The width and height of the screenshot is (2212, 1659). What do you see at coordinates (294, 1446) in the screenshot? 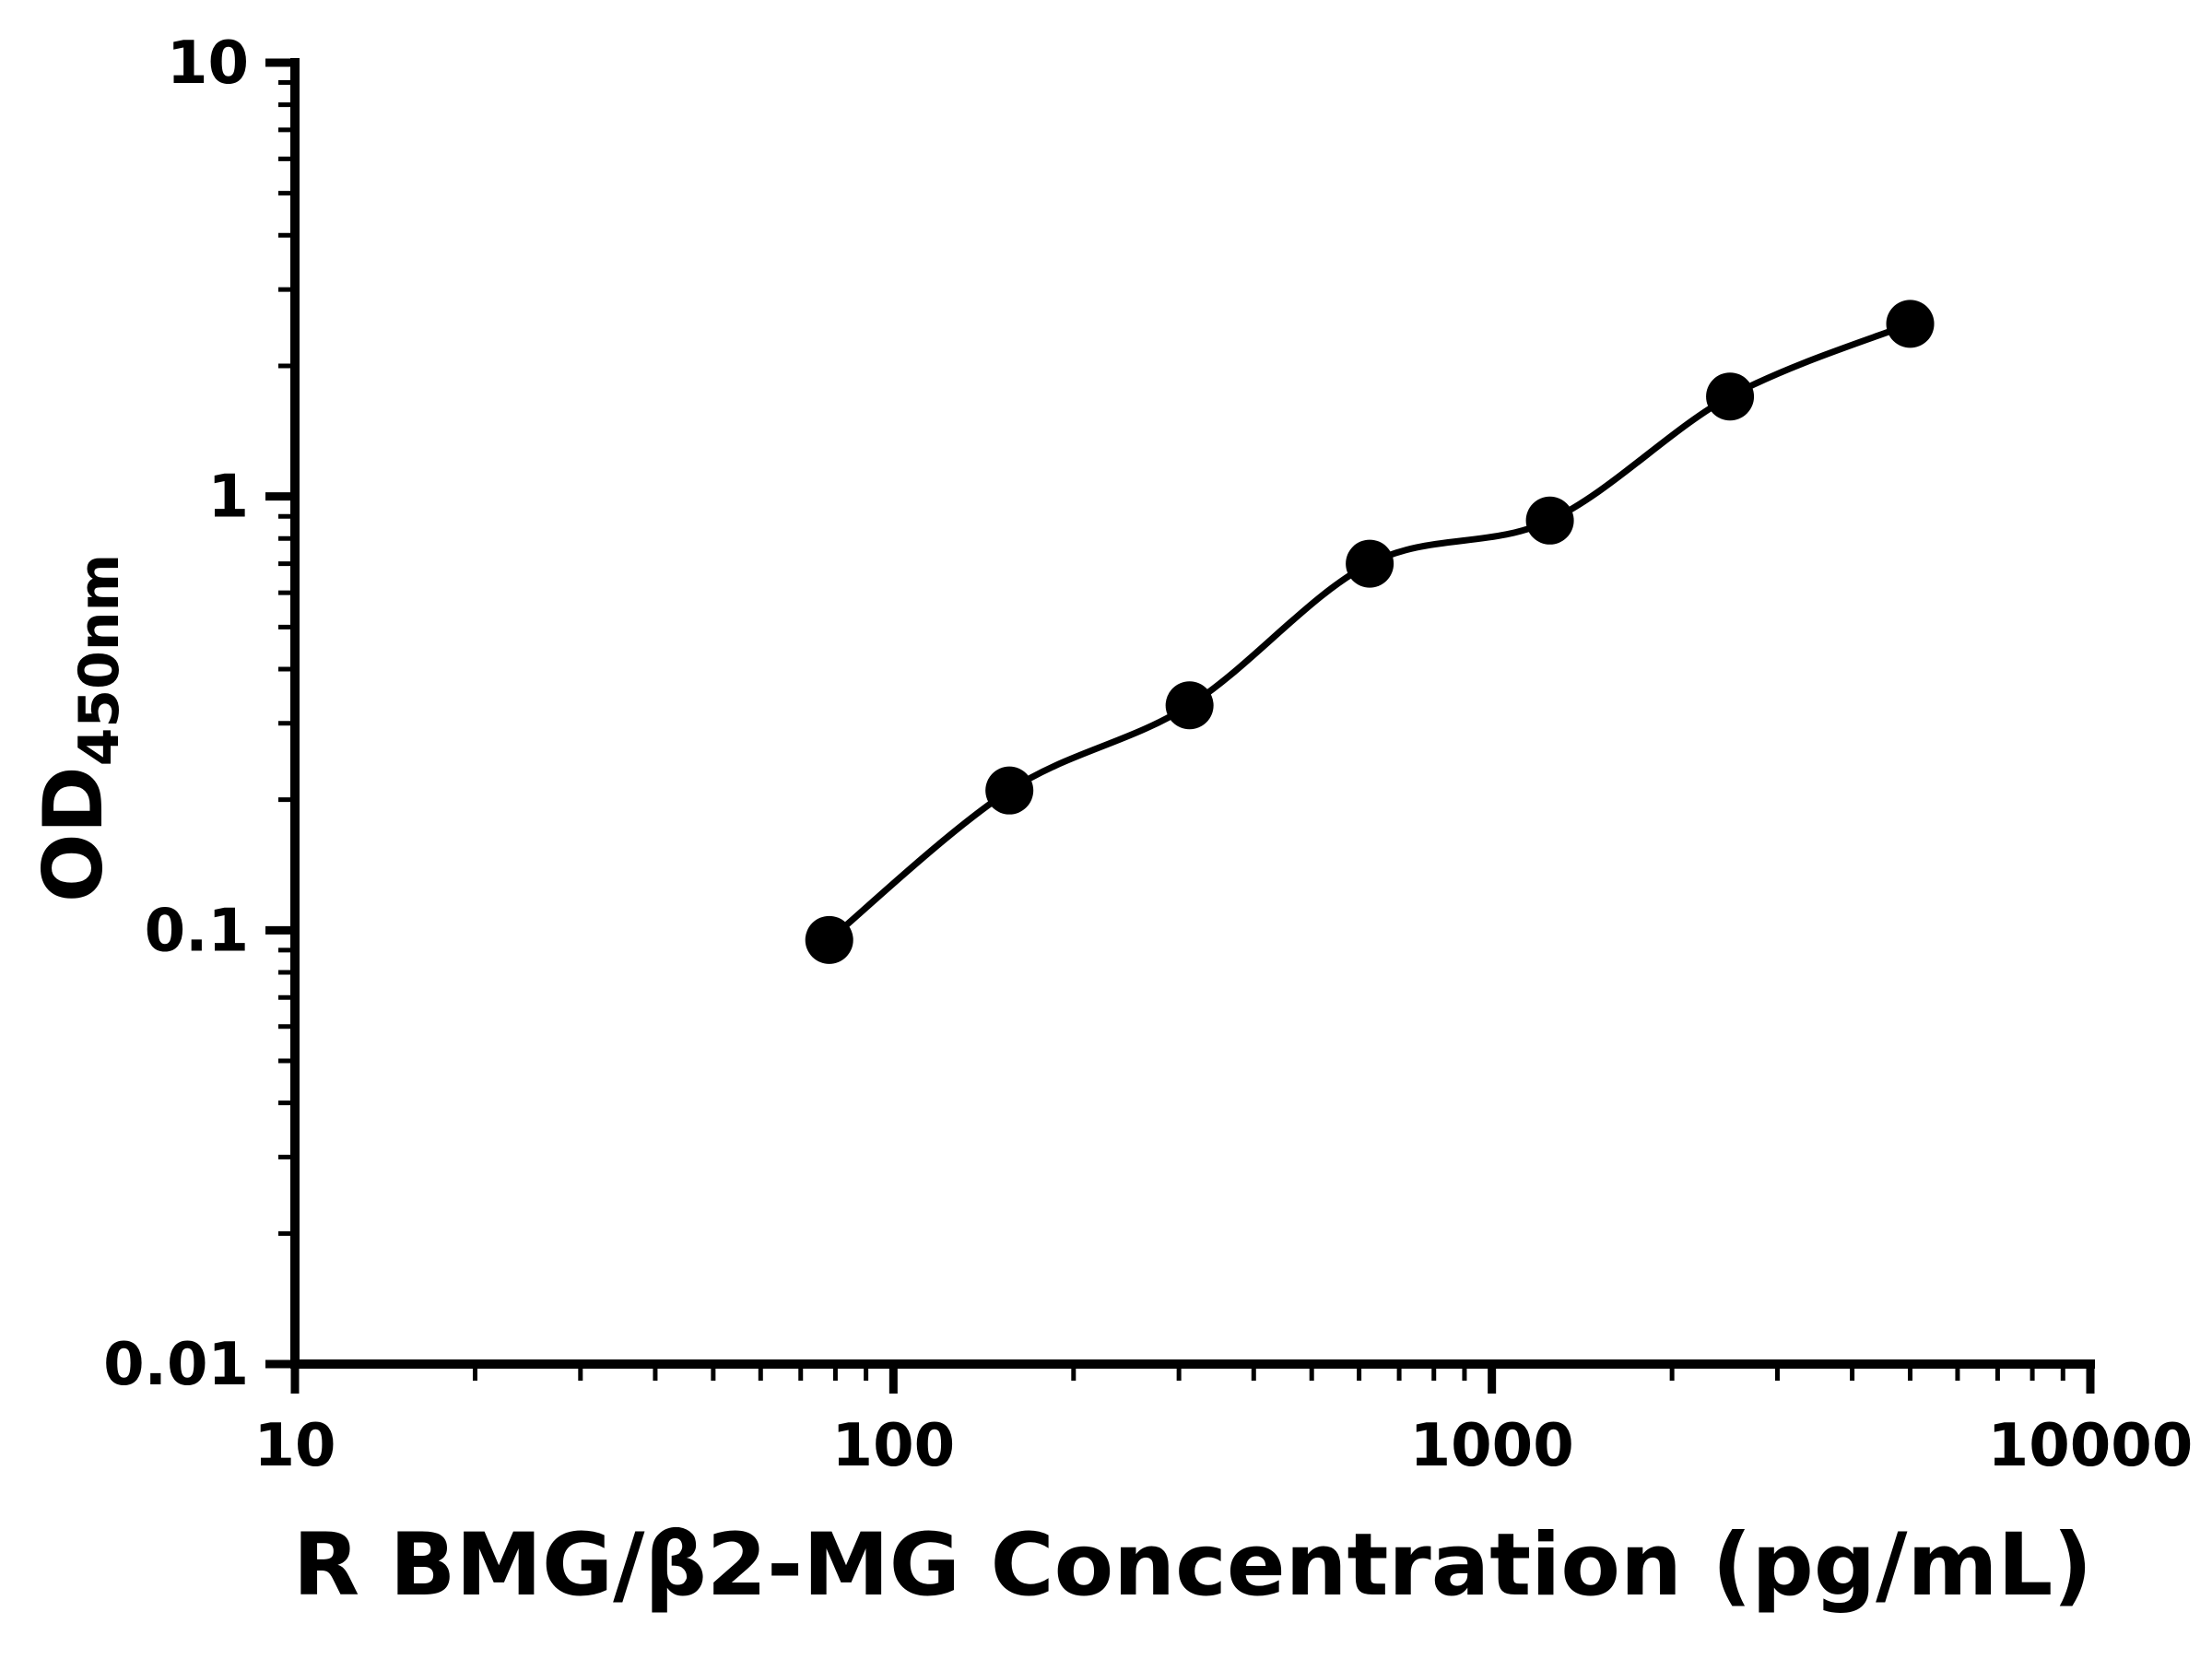
I see `x-tick-label: 10` at bounding box center [294, 1446].